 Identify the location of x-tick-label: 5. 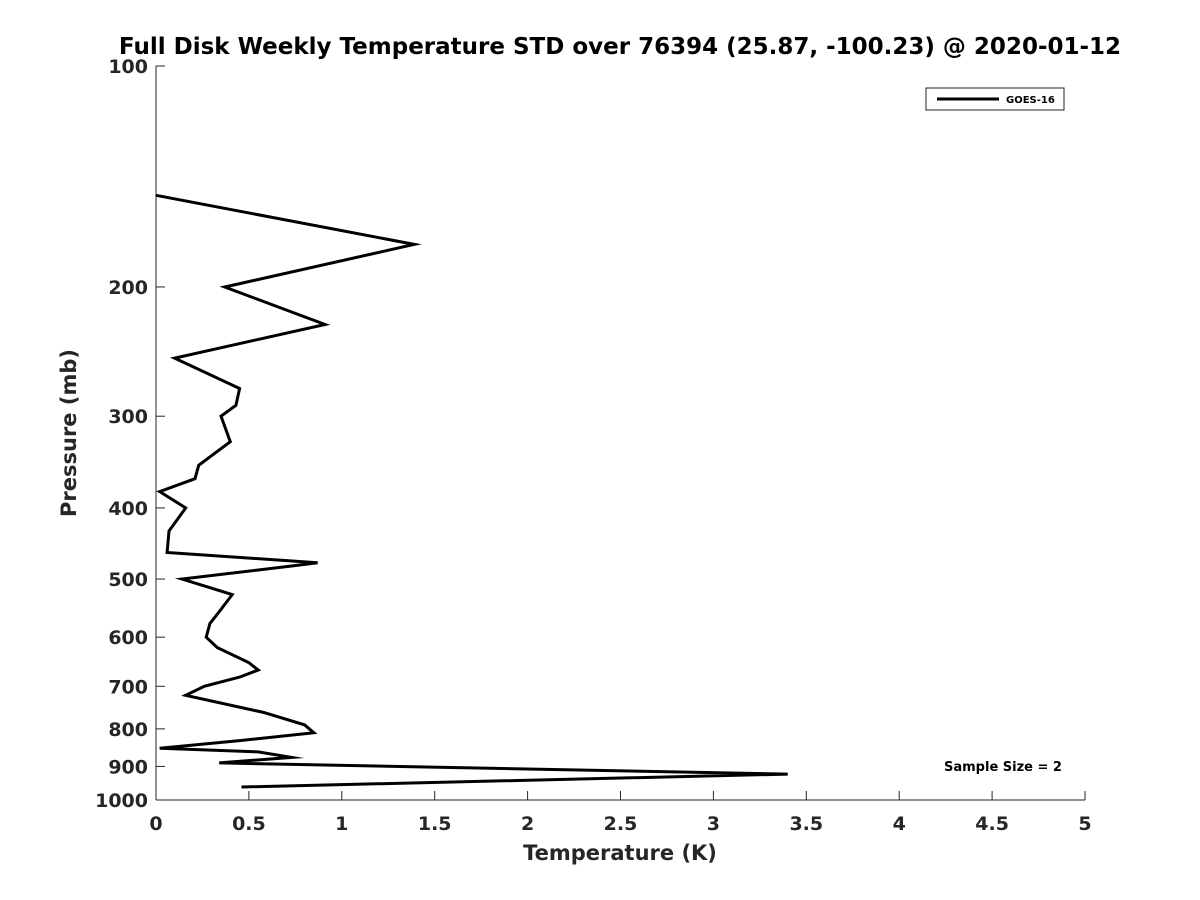
(1084, 824).